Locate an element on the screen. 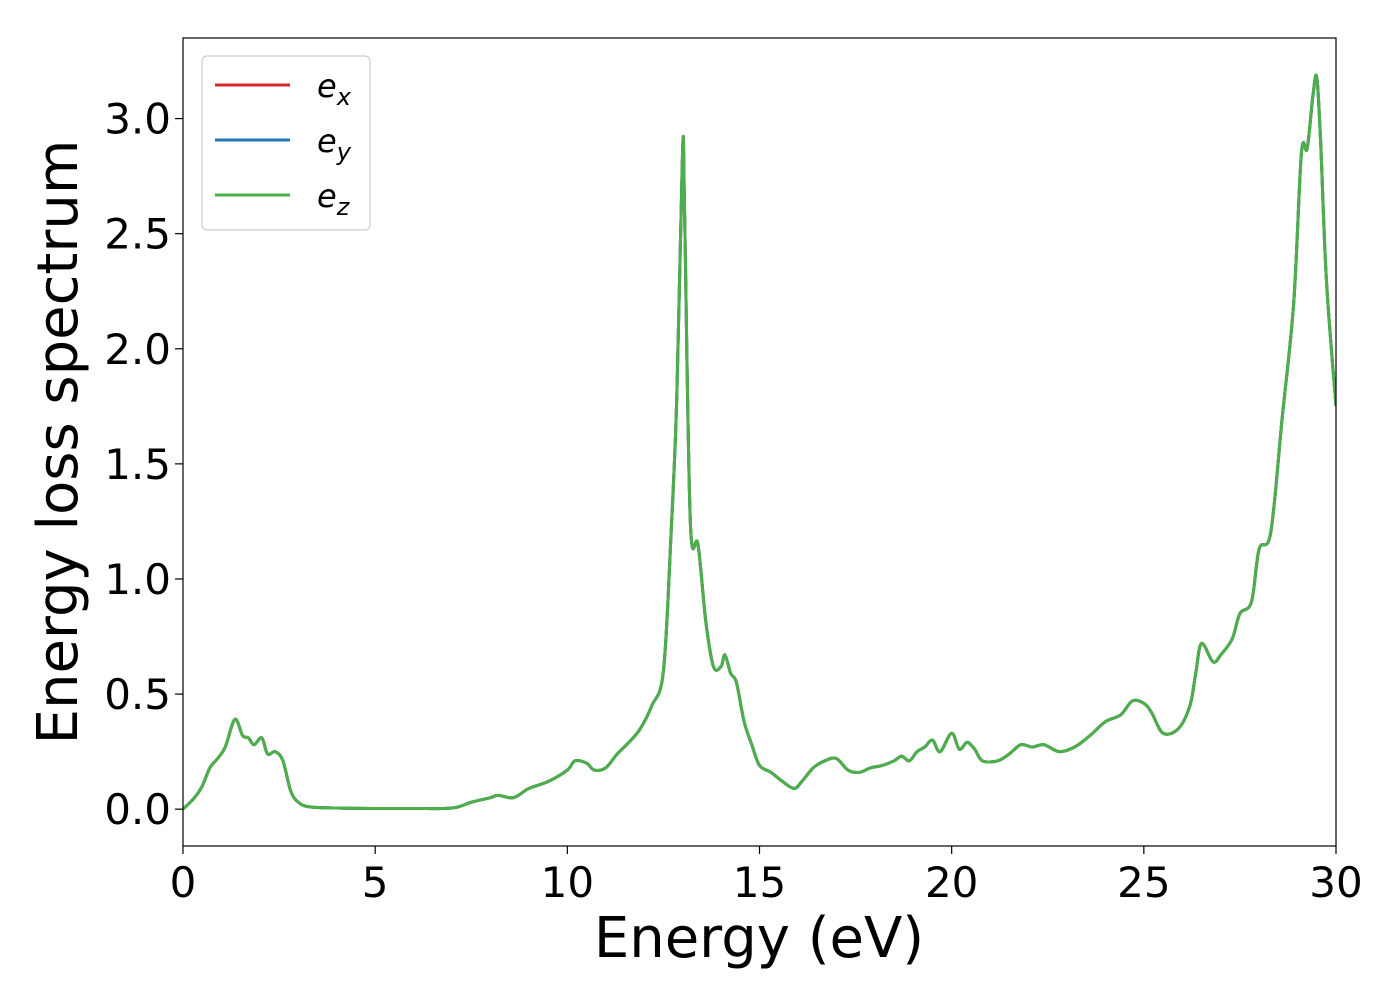 The width and height of the screenshot is (1400, 1000). x-tick-label: 0 is located at coordinates (183, 882).